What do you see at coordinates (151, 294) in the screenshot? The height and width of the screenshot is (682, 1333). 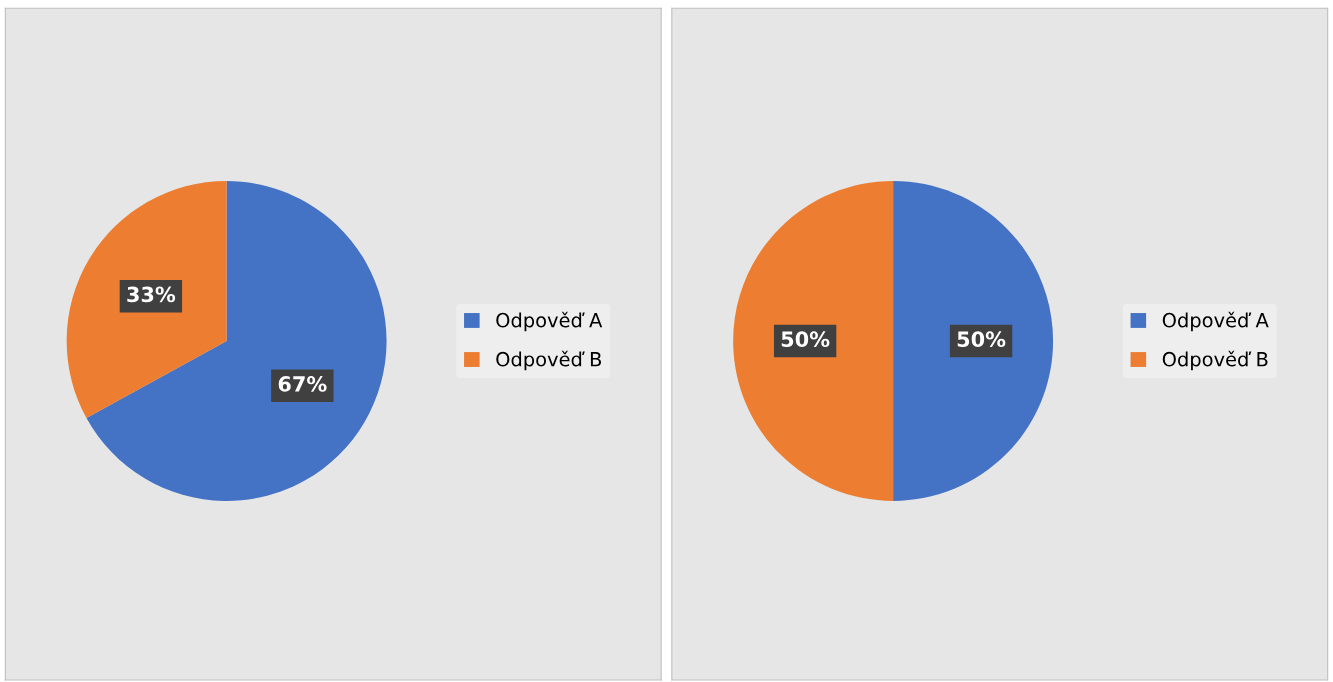 I see `data-label: 33%` at bounding box center [151, 294].